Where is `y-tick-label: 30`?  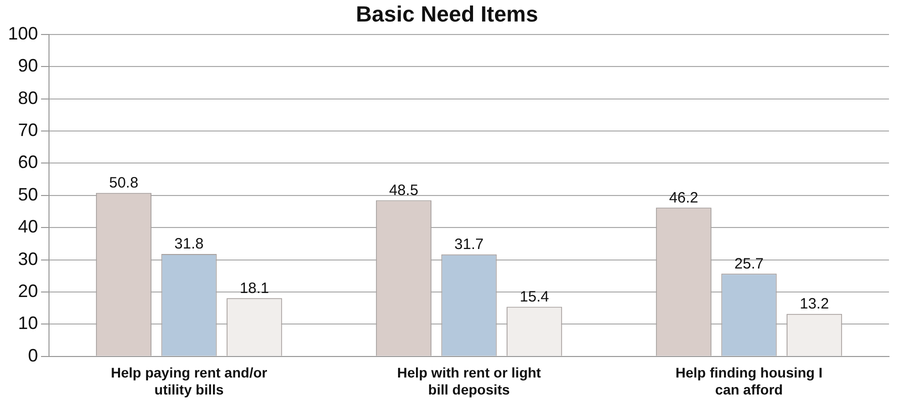 y-tick-label: 30 is located at coordinates (28, 258).